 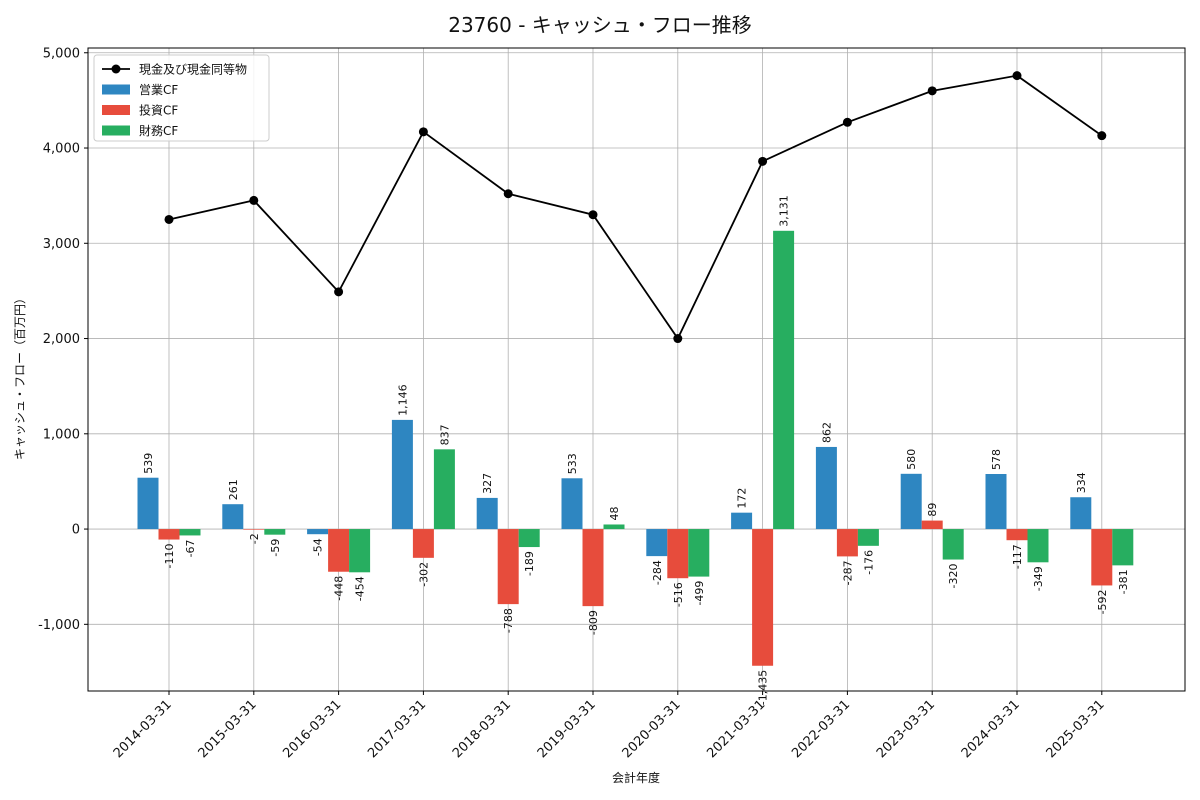 What do you see at coordinates (193, 69) in the screenshot?
I see `legend-entry-label: 現金及び現金同等物` at bounding box center [193, 69].